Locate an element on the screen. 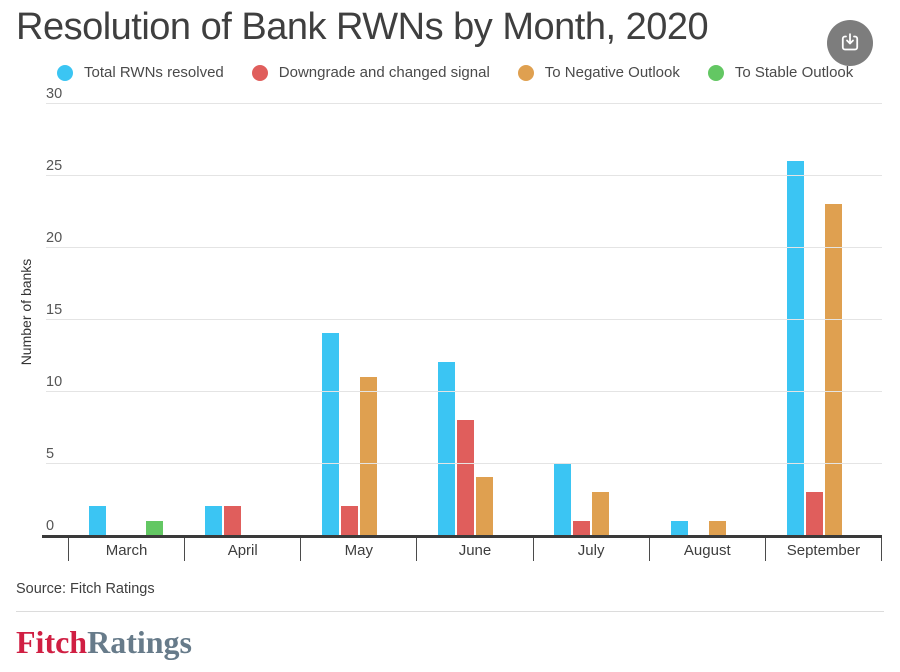 This screenshot has width=900, height=672. y-tick-label: 25 is located at coordinates (54, 166).